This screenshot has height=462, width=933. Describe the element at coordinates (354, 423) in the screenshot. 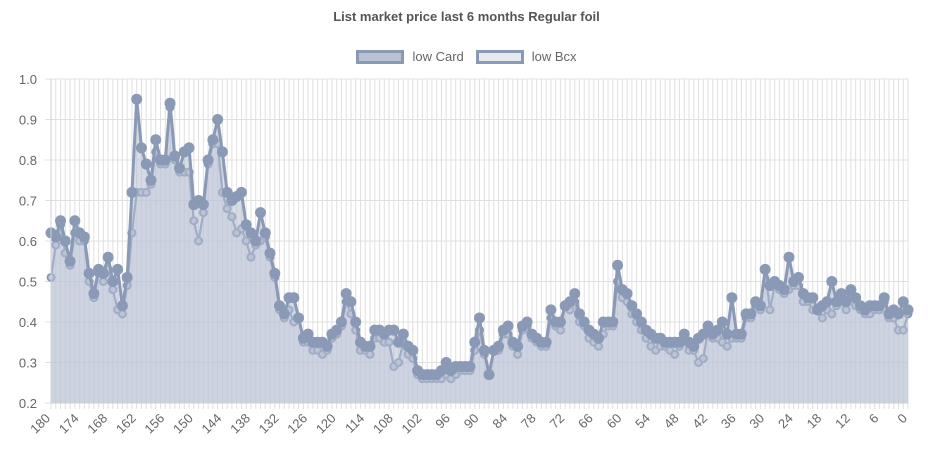

I see `x-tick-label: 114` at that location.